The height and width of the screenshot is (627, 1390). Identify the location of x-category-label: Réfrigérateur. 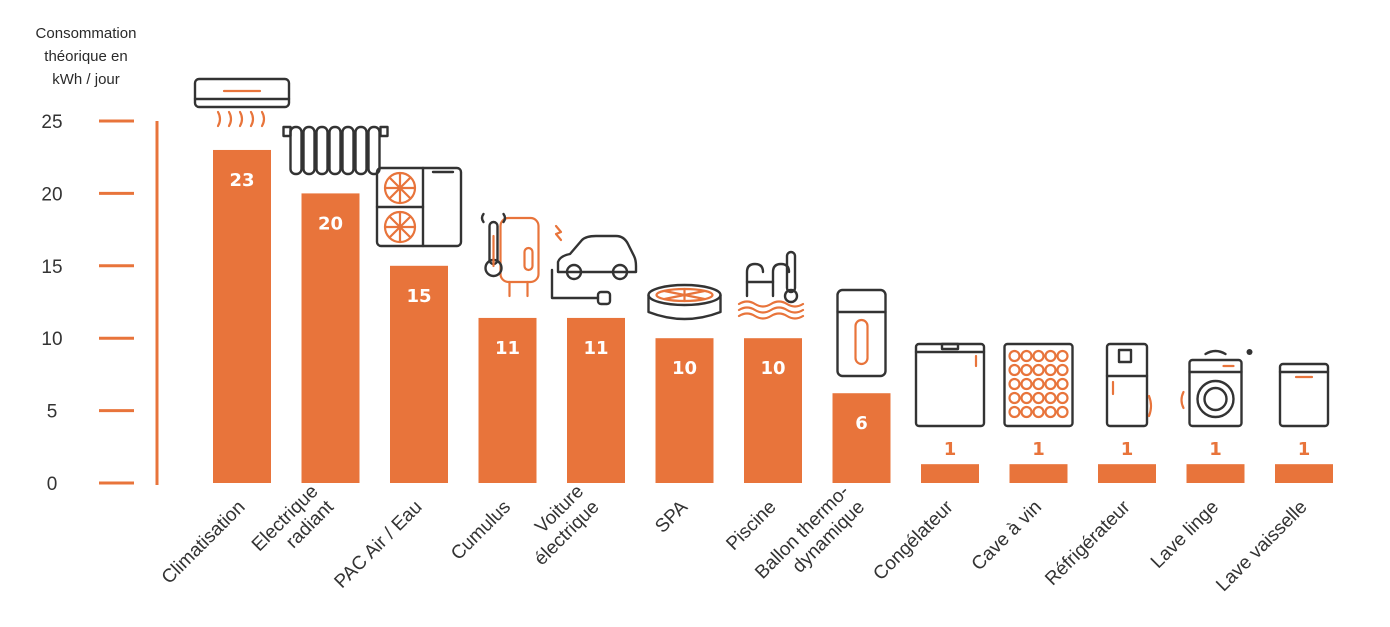
(1088, 543).